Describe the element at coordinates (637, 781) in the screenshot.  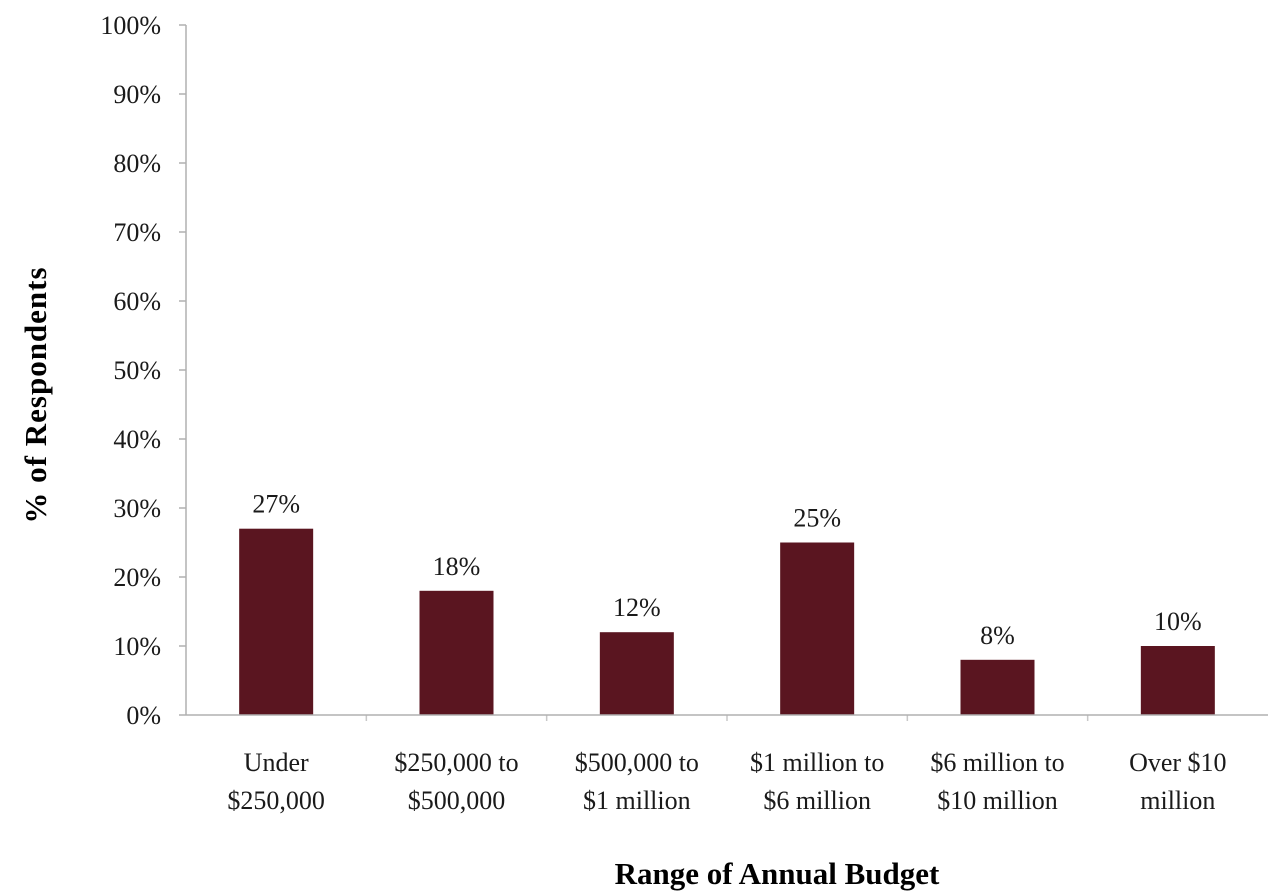
I see `x-tick-label: $500,000 to $1 million` at that location.